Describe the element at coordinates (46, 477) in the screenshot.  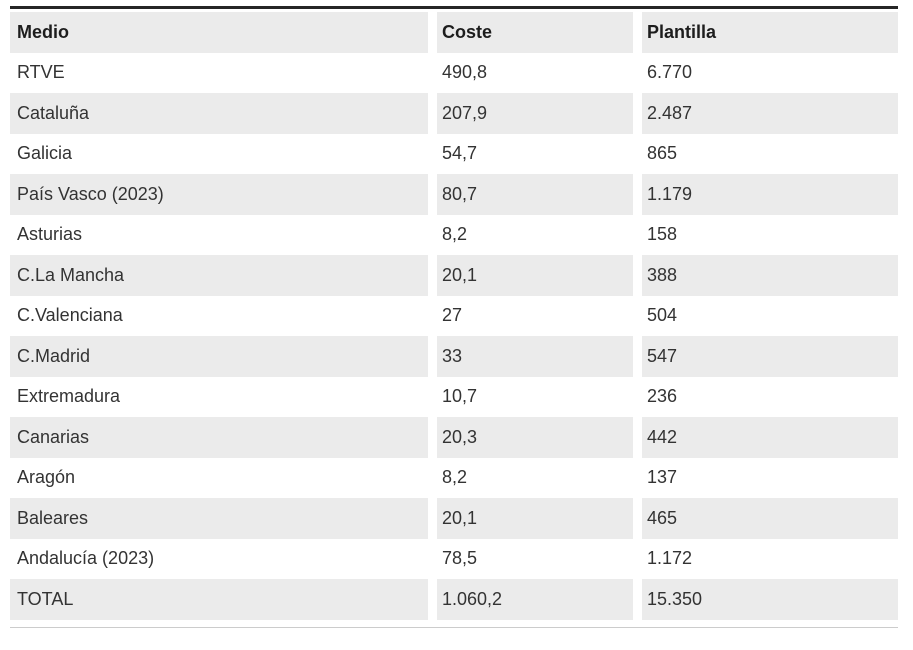
I see `cell-medio: Aragón` at that location.